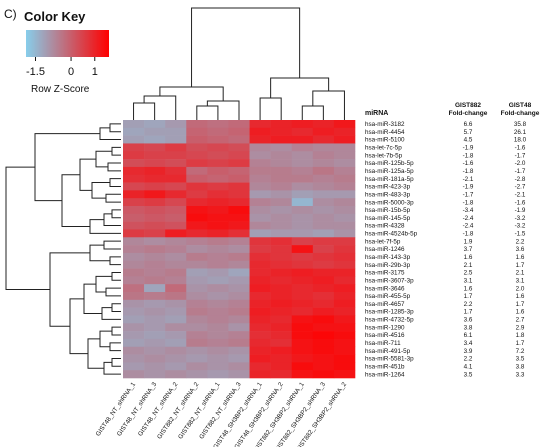 This screenshot has height=447, width=550. What do you see at coordinates (116, 409) in the screenshot?
I see `column-label: GIST48_NT_shRNA_1` at bounding box center [116, 409].